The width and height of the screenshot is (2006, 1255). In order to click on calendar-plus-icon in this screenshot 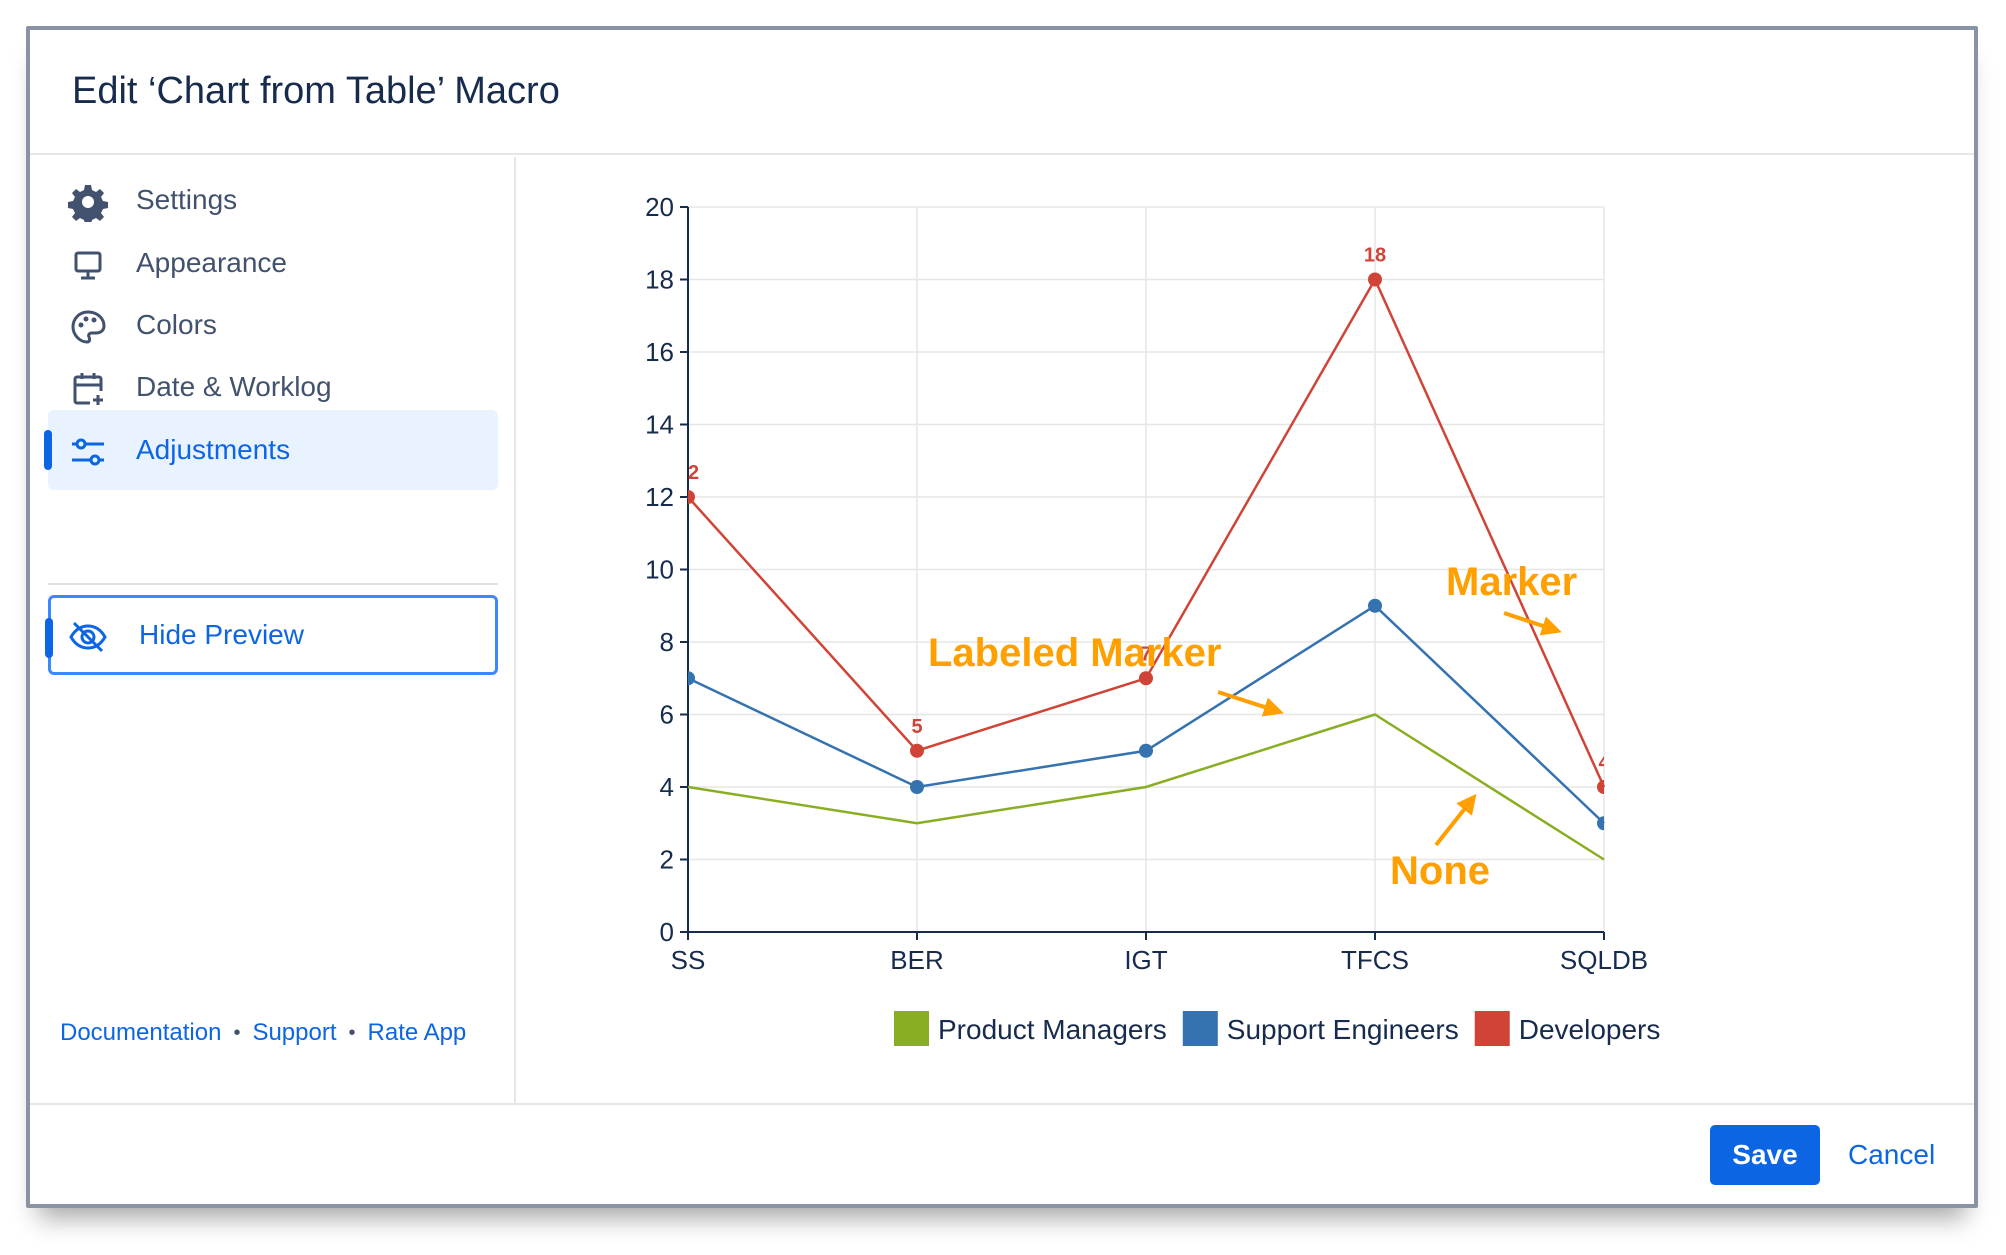, I will do `click(88, 389)`.